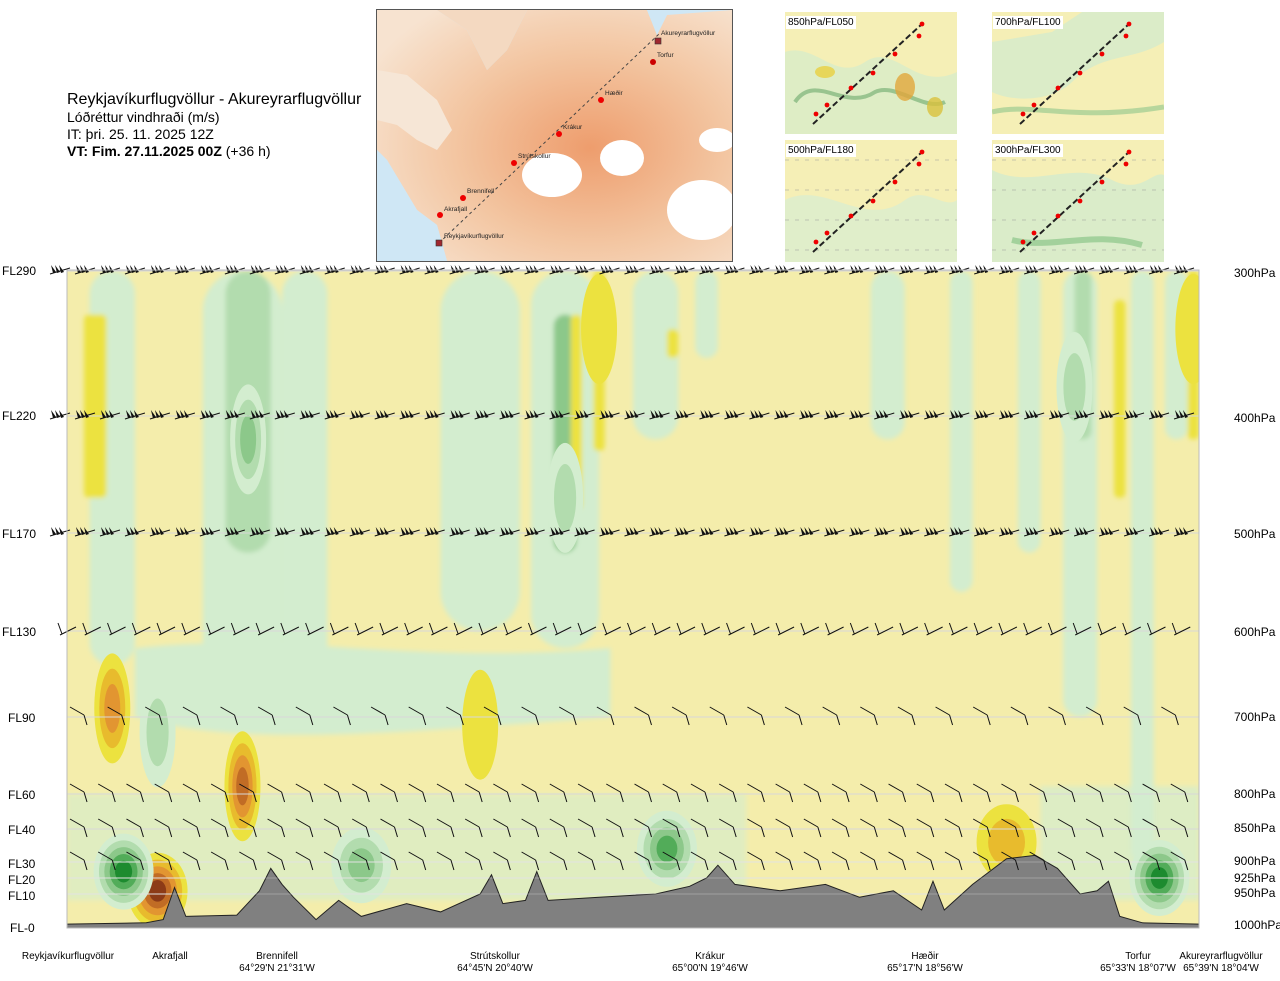  What do you see at coordinates (480, 724) in the screenshot?
I see `updraft-contour` at bounding box center [480, 724].